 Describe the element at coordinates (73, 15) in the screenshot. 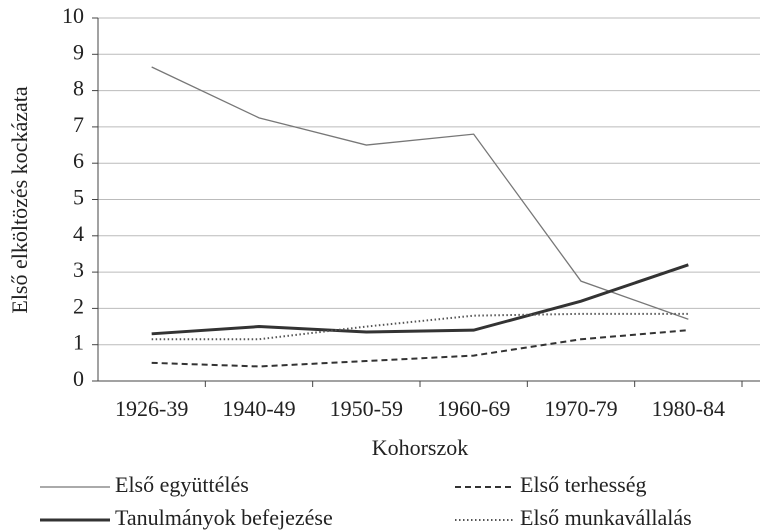

I see `y-tick-label: 10` at that location.